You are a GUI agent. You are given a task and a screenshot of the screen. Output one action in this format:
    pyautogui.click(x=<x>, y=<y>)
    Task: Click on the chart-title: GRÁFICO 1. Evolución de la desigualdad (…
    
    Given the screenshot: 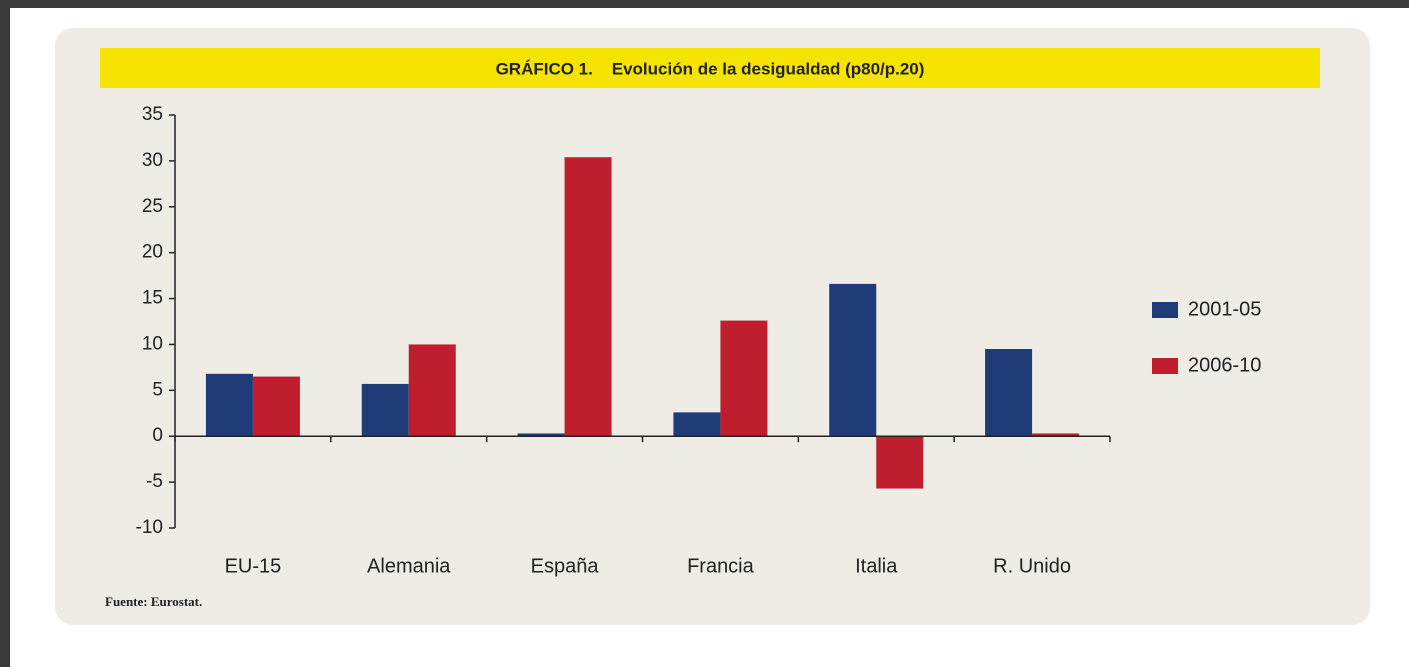 What is the action you would take?
    pyautogui.click(x=710, y=68)
    